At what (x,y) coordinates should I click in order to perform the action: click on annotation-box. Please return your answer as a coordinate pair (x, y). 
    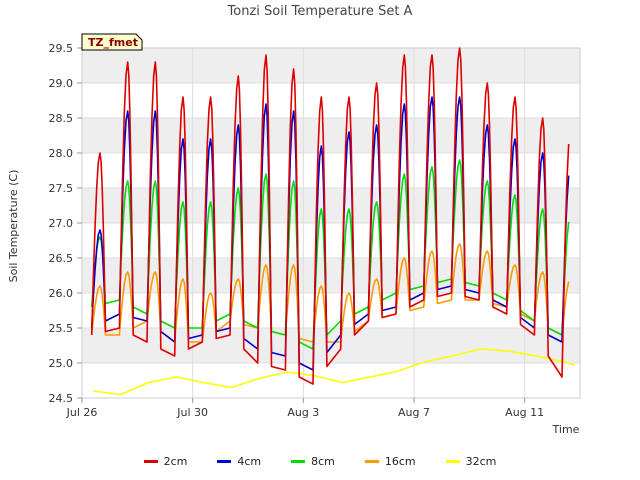
    Looking at the image, I should click on (112, 42).